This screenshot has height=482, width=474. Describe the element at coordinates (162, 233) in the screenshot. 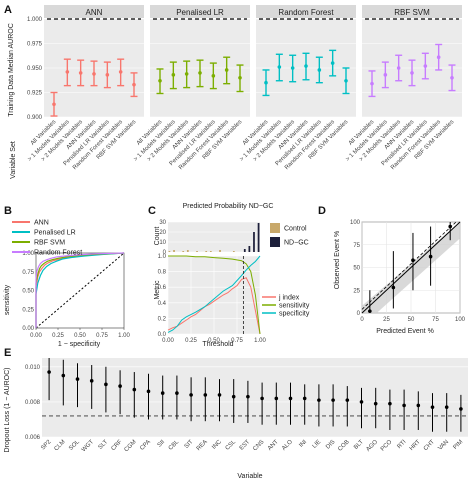

I see `panel-c-count-tick-label: 20` at that location.